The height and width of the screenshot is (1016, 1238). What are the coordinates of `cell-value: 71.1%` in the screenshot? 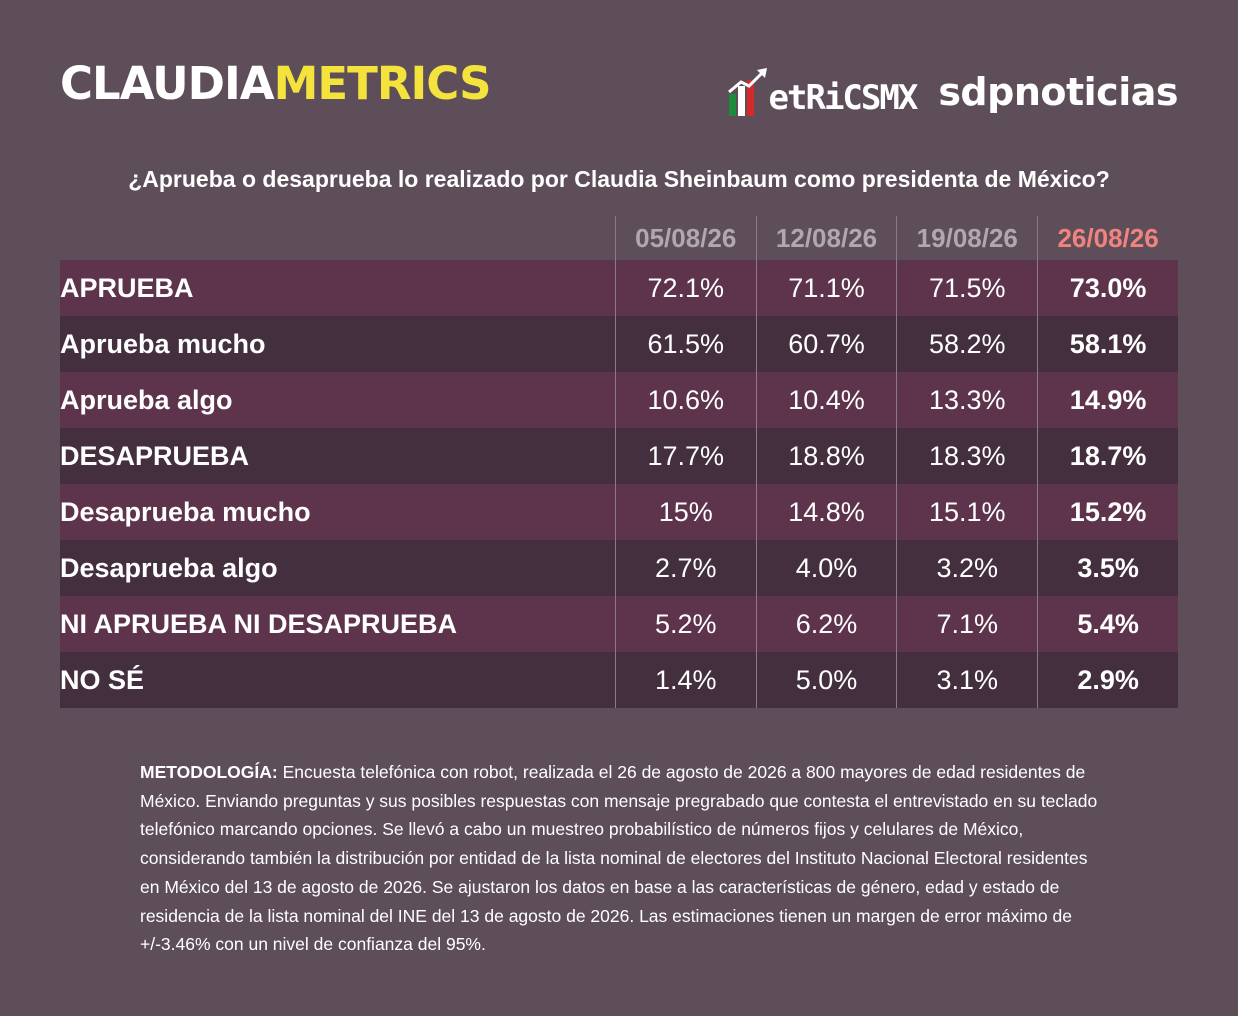 It's located at (826, 288).